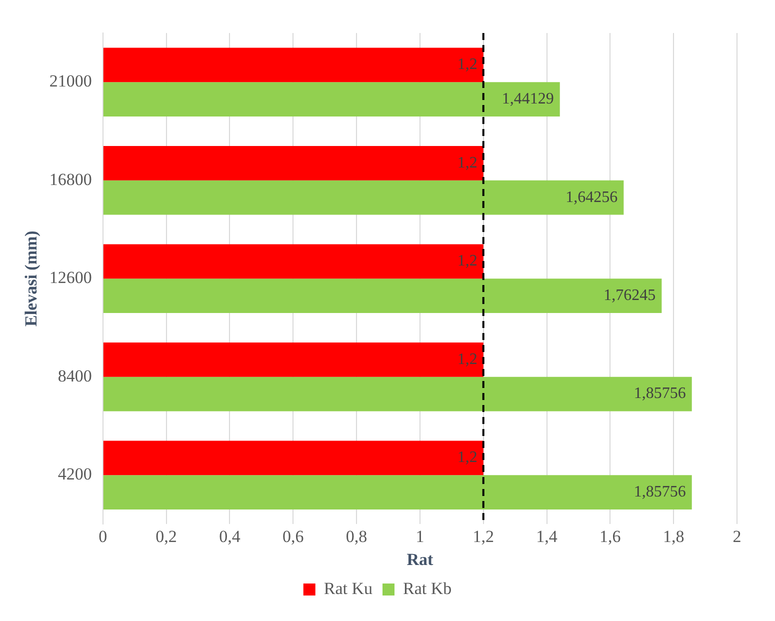 Image resolution: width=775 pixels, height=621 pixels. Describe the element at coordinates (427, 588) in the screenshot. I see `legend-label: Rat Kb` at that location.